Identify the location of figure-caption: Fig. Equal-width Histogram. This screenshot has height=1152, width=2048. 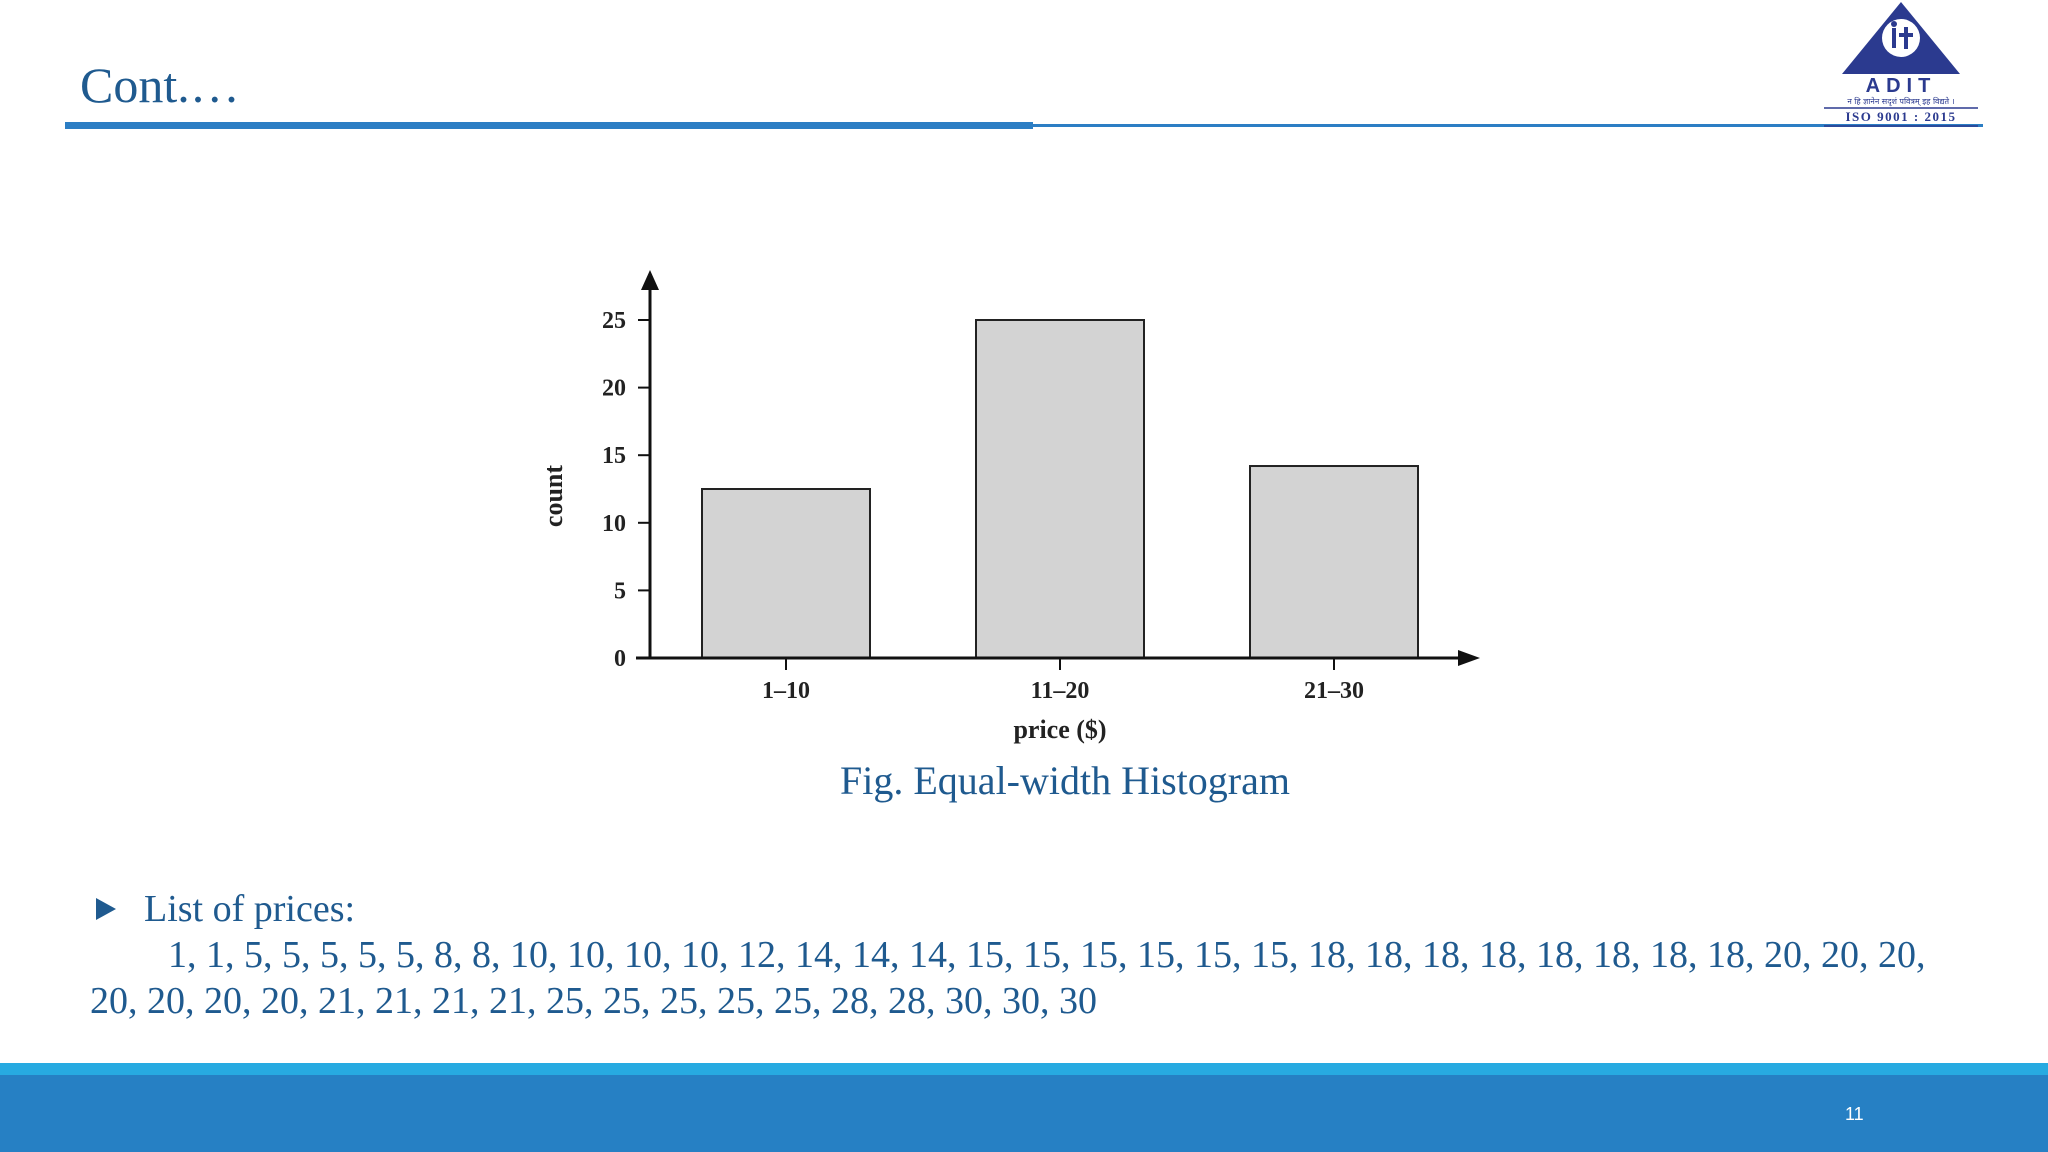
(1024, 780).